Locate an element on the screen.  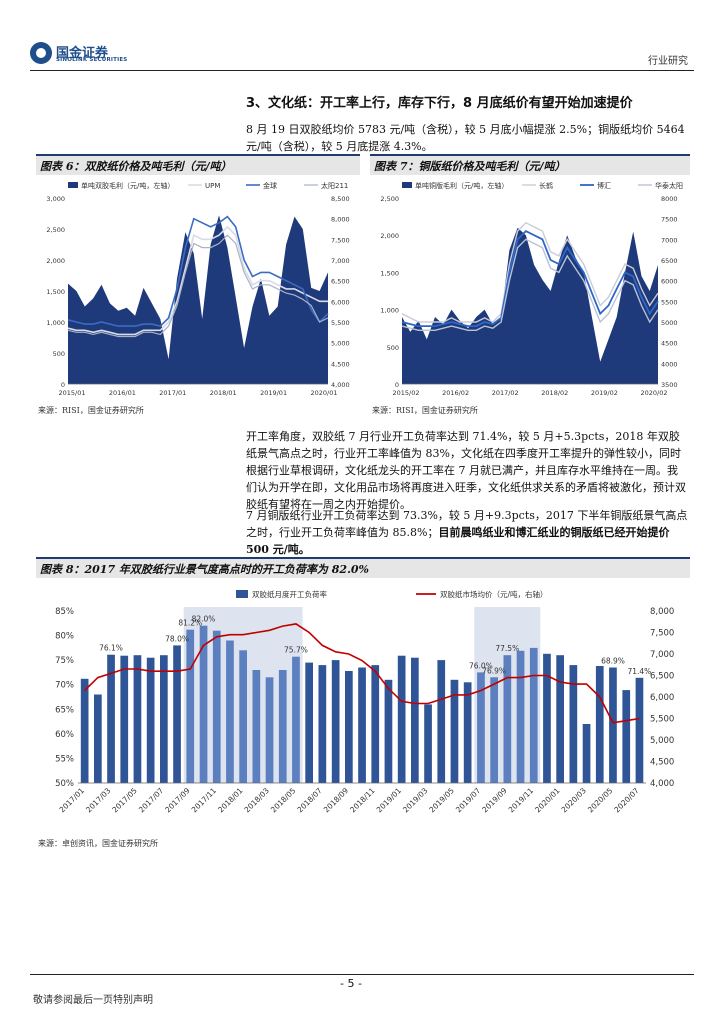
fig8-legend-line-label: 双胶纸市场均价（元/吨，右轴） is located at coordinates (494, 594).